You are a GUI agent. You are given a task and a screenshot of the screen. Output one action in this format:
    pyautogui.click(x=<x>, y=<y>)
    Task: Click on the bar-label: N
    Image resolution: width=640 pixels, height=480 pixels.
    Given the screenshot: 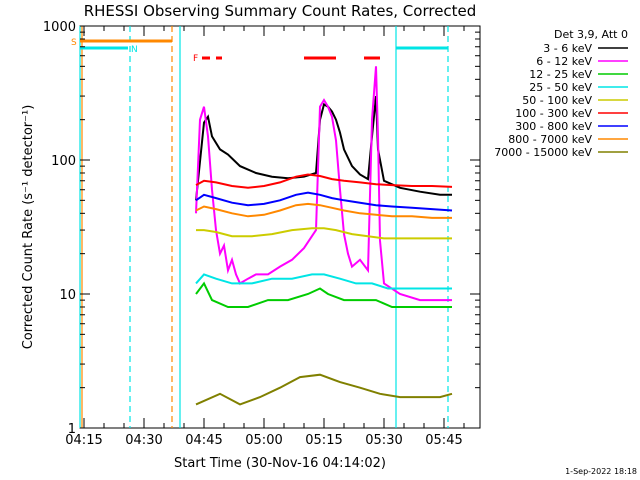 What is the action you would take?
    pyautogui.click(x=134, y=50)
    